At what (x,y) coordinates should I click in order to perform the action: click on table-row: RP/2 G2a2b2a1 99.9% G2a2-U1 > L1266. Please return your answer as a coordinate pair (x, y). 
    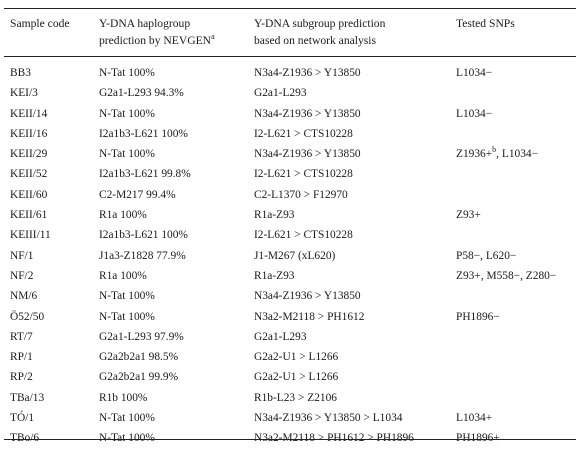
    Looking at the image, I should click on (289, 377).